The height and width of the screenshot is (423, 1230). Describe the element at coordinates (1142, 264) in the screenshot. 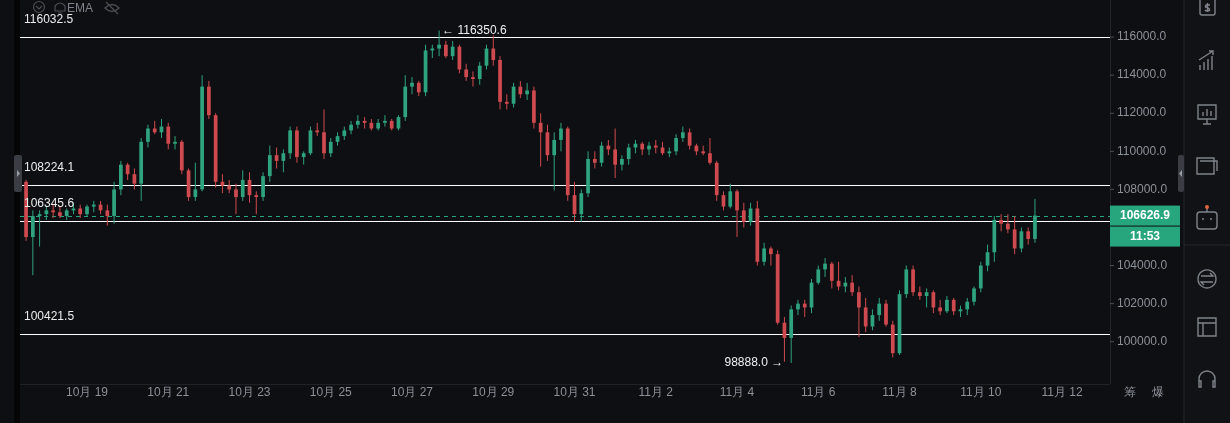

I see `y-tick-label: 104000.0` at that location.